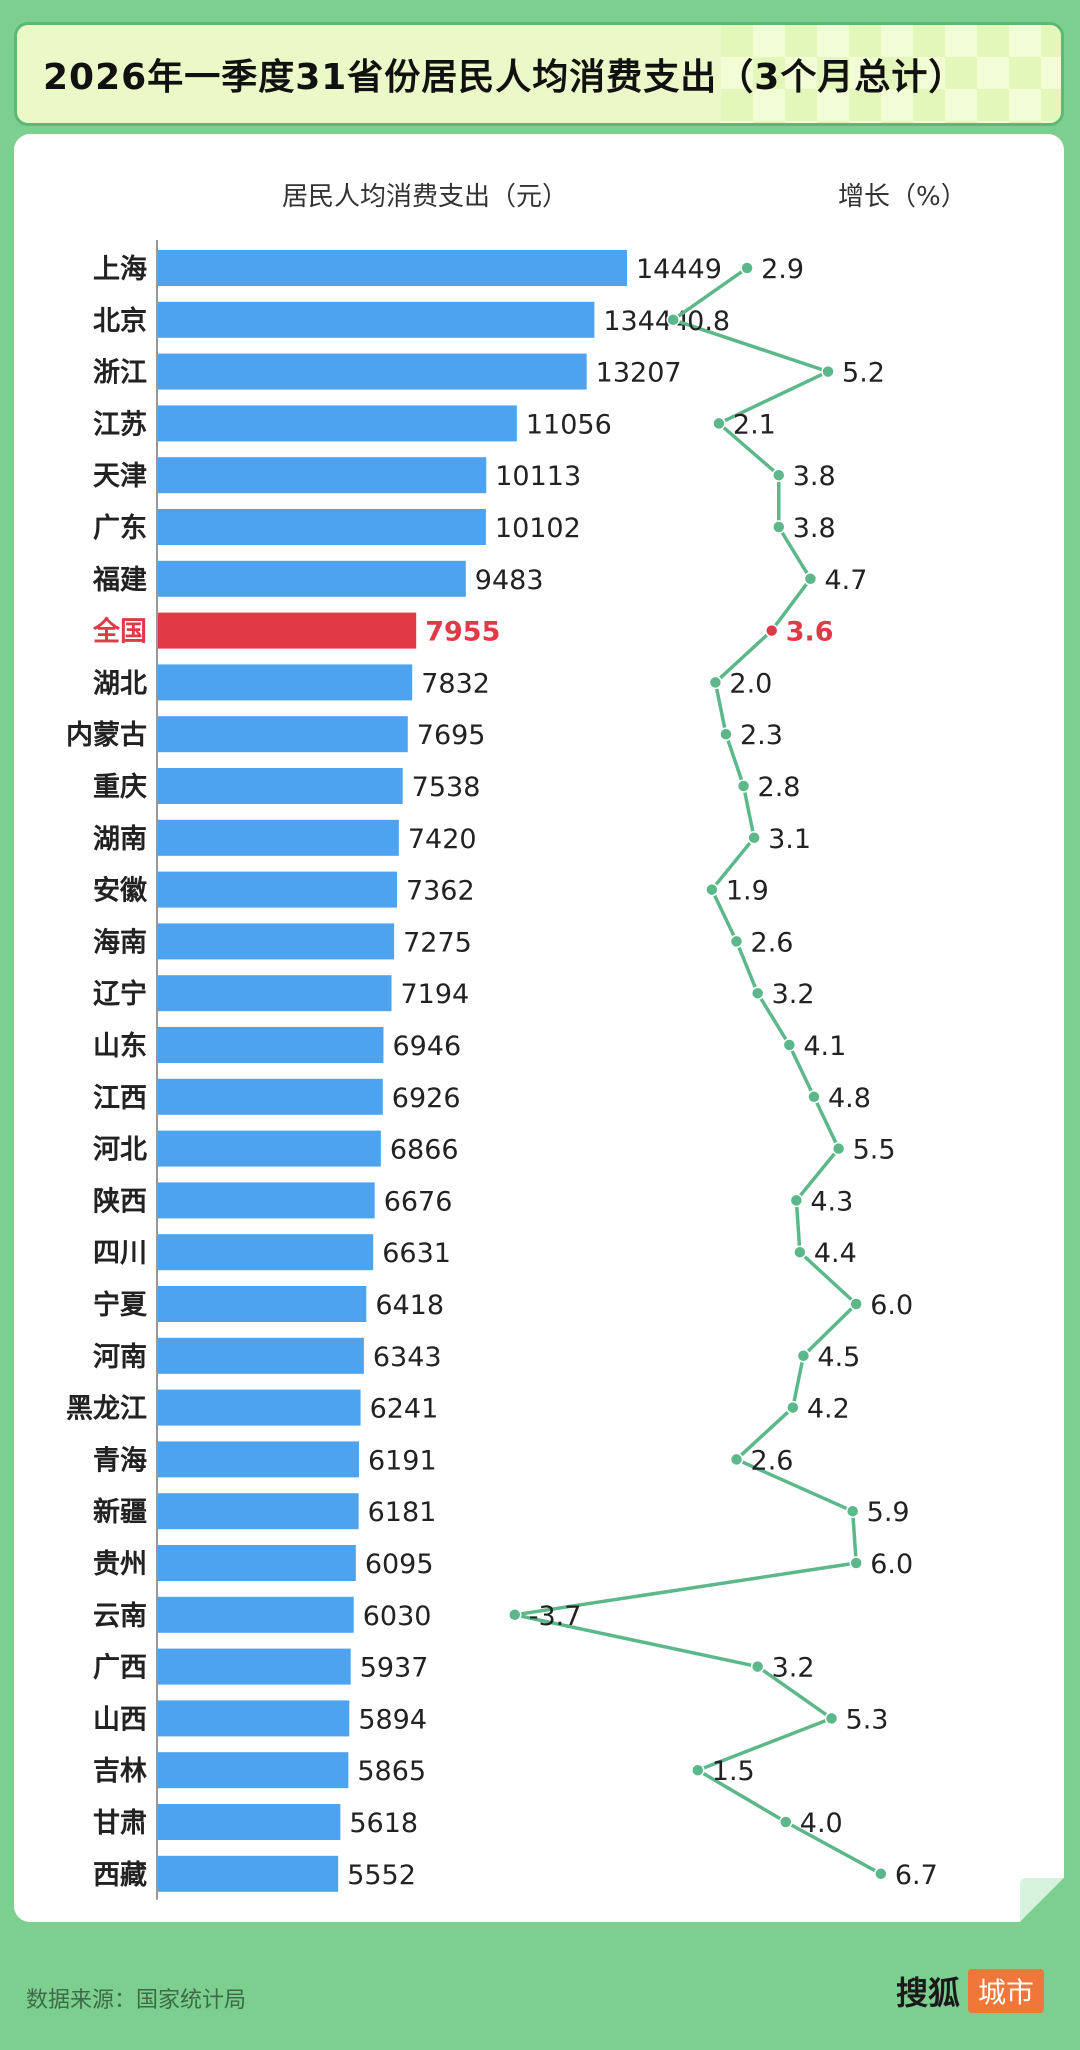 The image size is (1080, 2050). What do you see at coordinates (394, 1668) in the screenshot?
I see `bar-value-label: 5937` at bounding box center [394, 1668].